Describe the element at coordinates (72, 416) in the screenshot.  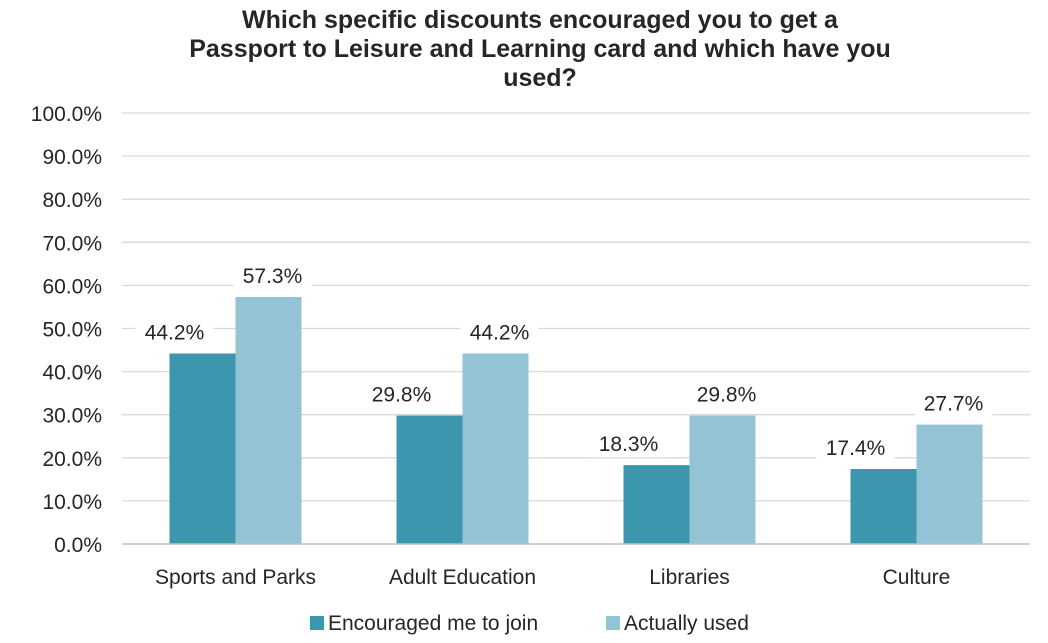
I see `y-tick-label: 30.0%` at that location.